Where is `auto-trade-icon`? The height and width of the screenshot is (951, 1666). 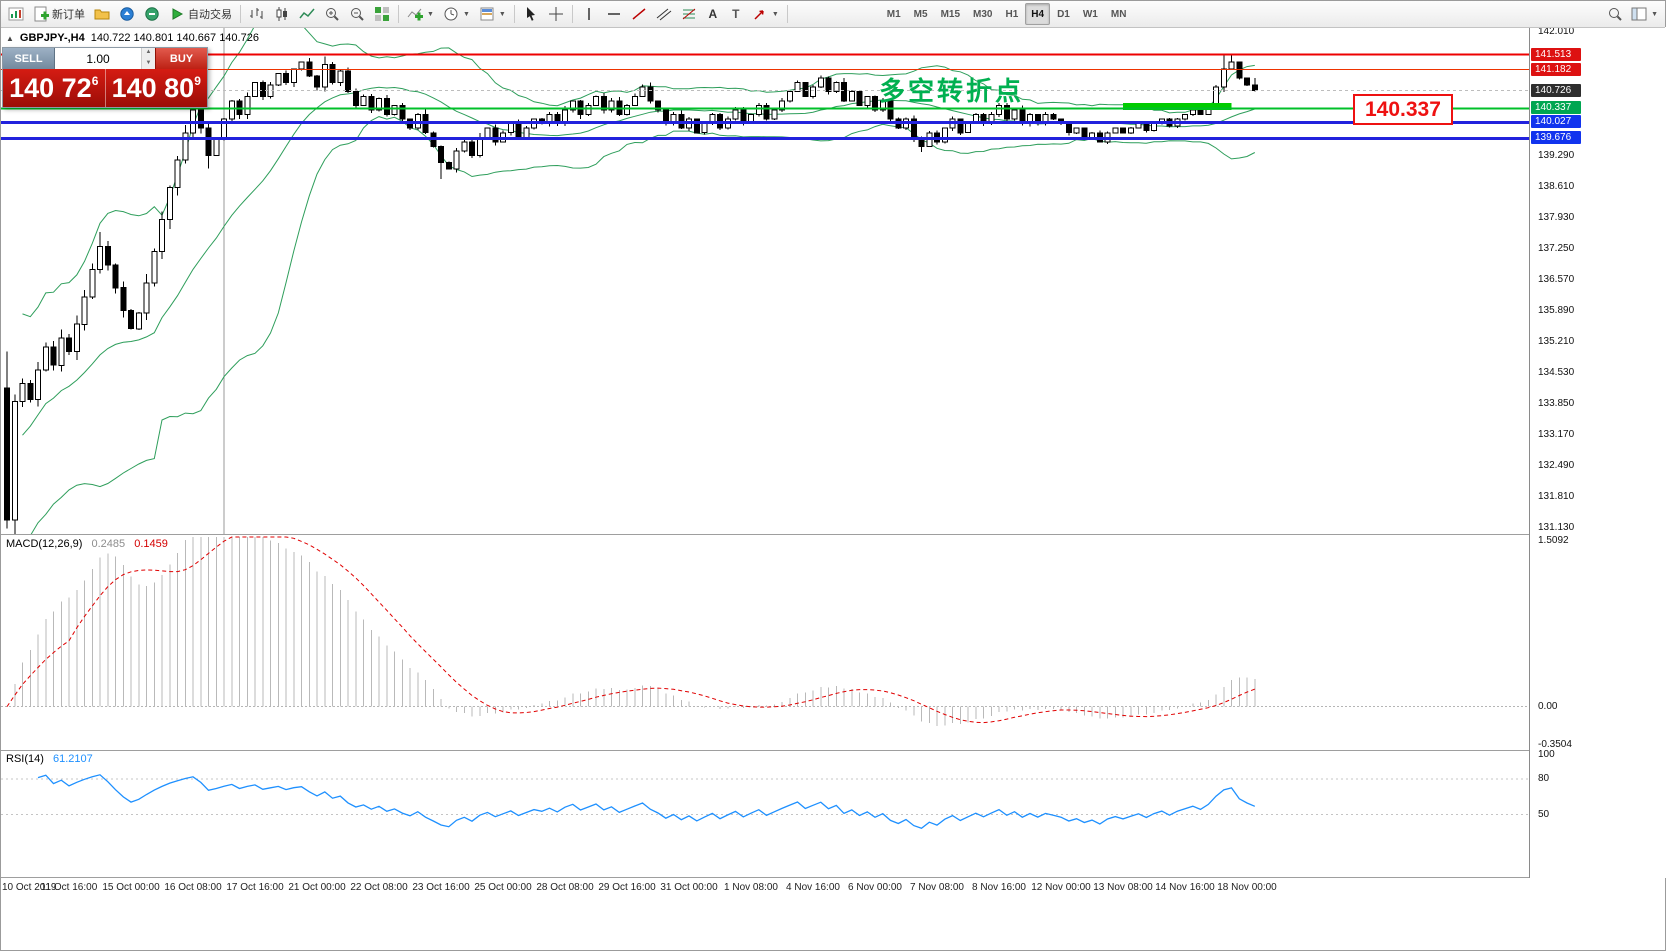 auto-trade-icon is located at coordinates (178, 14).